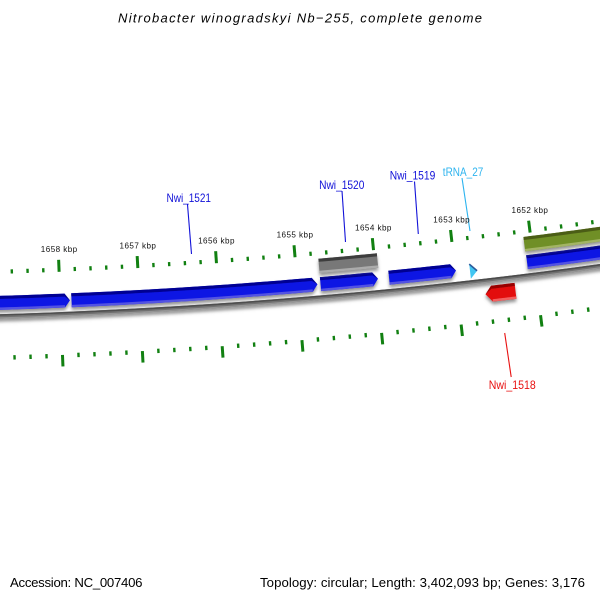 Image resolution: width=600 pixels, height=600 pixels. Describe the element at coordinates (512, 385) in the screenshot. I see `svg-text: Nwi_1518` at that location.